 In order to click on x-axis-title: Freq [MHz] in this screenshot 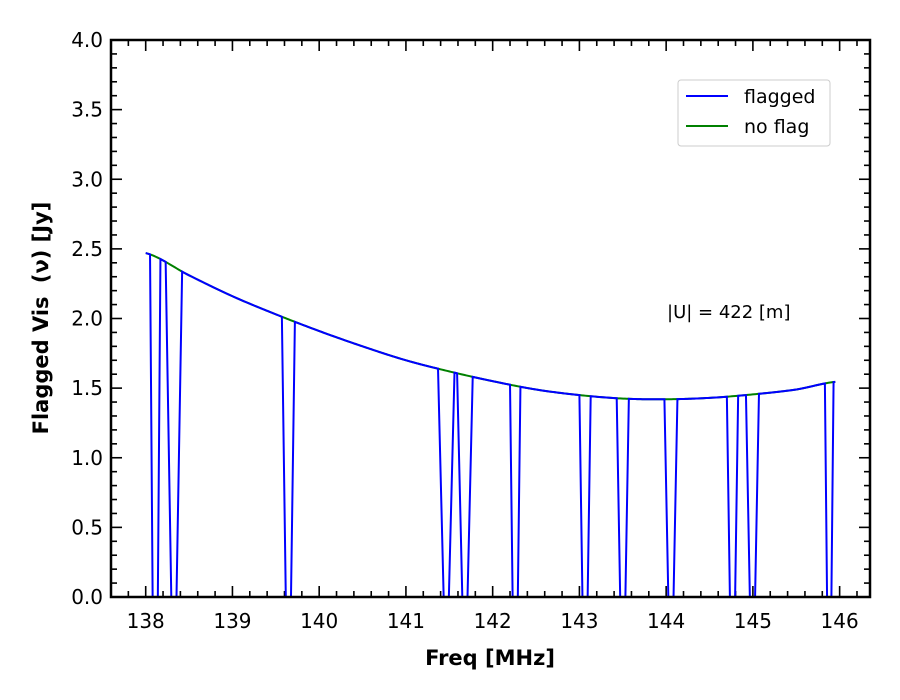, I will do `click(490, 658)`.